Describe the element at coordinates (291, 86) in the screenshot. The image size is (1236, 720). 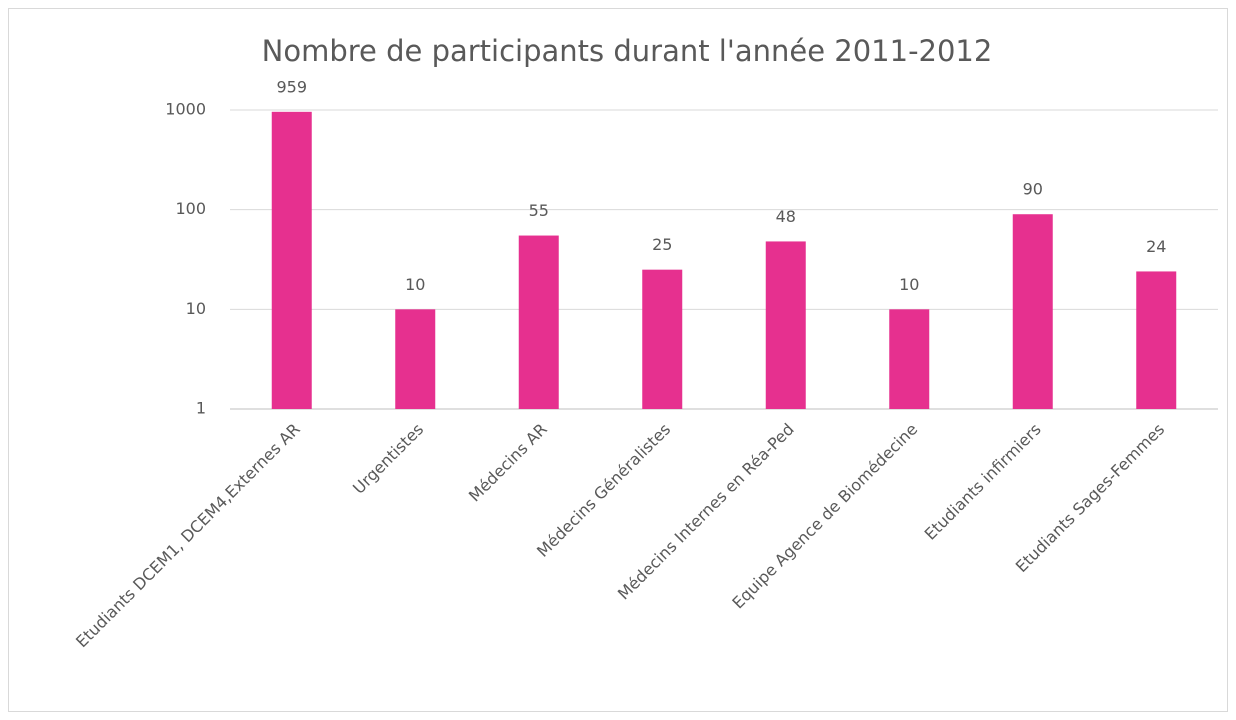
I see `data-label: 959` at that location.